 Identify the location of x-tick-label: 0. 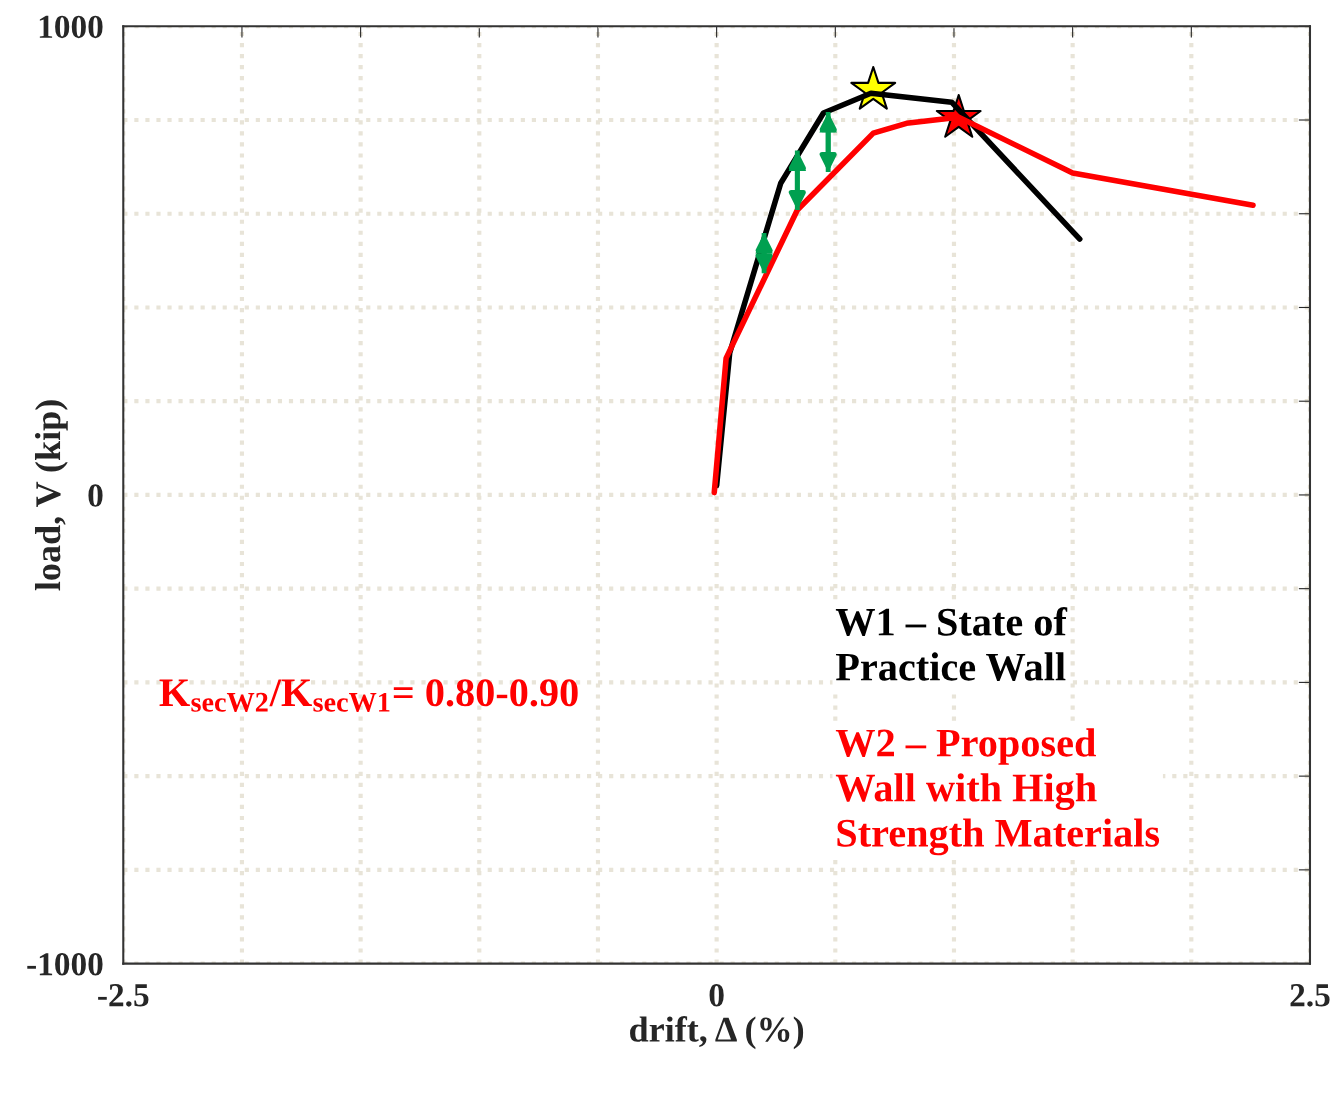
(716, 995).